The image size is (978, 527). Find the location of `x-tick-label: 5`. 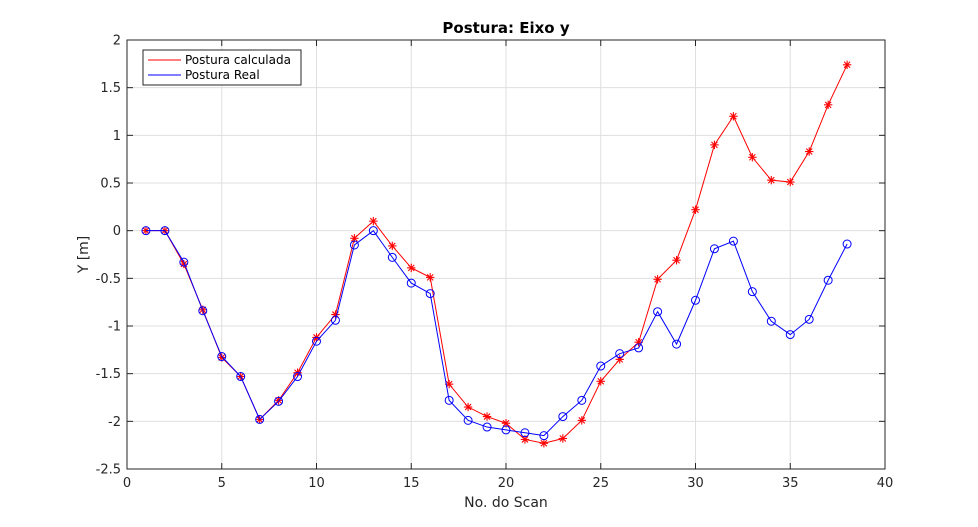

x-tick-label: 5 is located at coordinates (222, 483).